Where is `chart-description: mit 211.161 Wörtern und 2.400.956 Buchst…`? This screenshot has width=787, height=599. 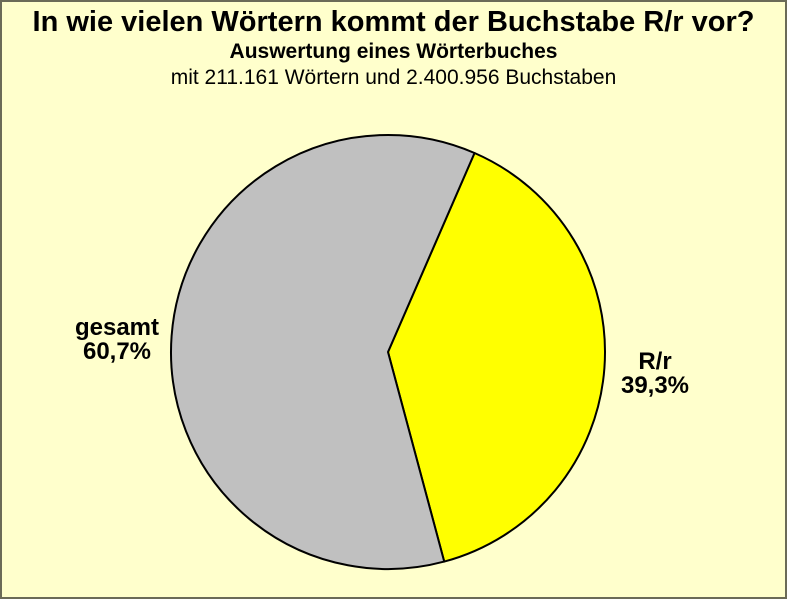 chart-description: mit 211.161 Wörtern und 2.400.956 Buchst… is located at coordinates (393, 77).